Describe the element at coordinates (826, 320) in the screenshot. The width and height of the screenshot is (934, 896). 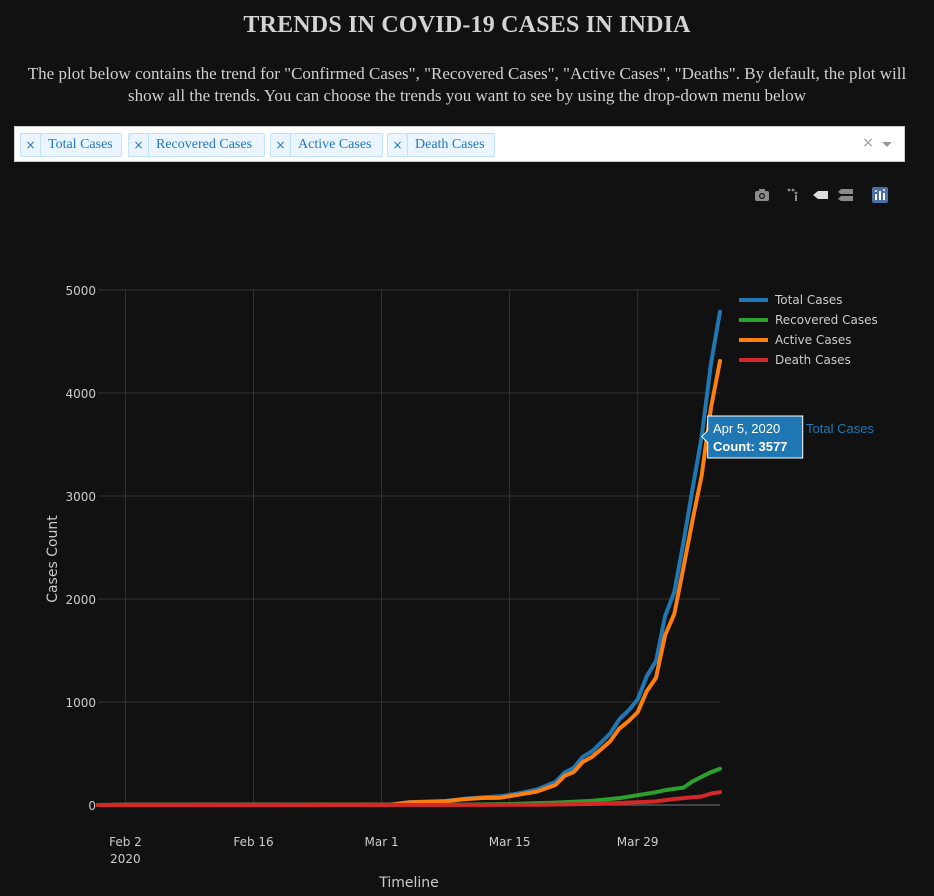
I see `legend-item-label: Recovered Cases` at that location.